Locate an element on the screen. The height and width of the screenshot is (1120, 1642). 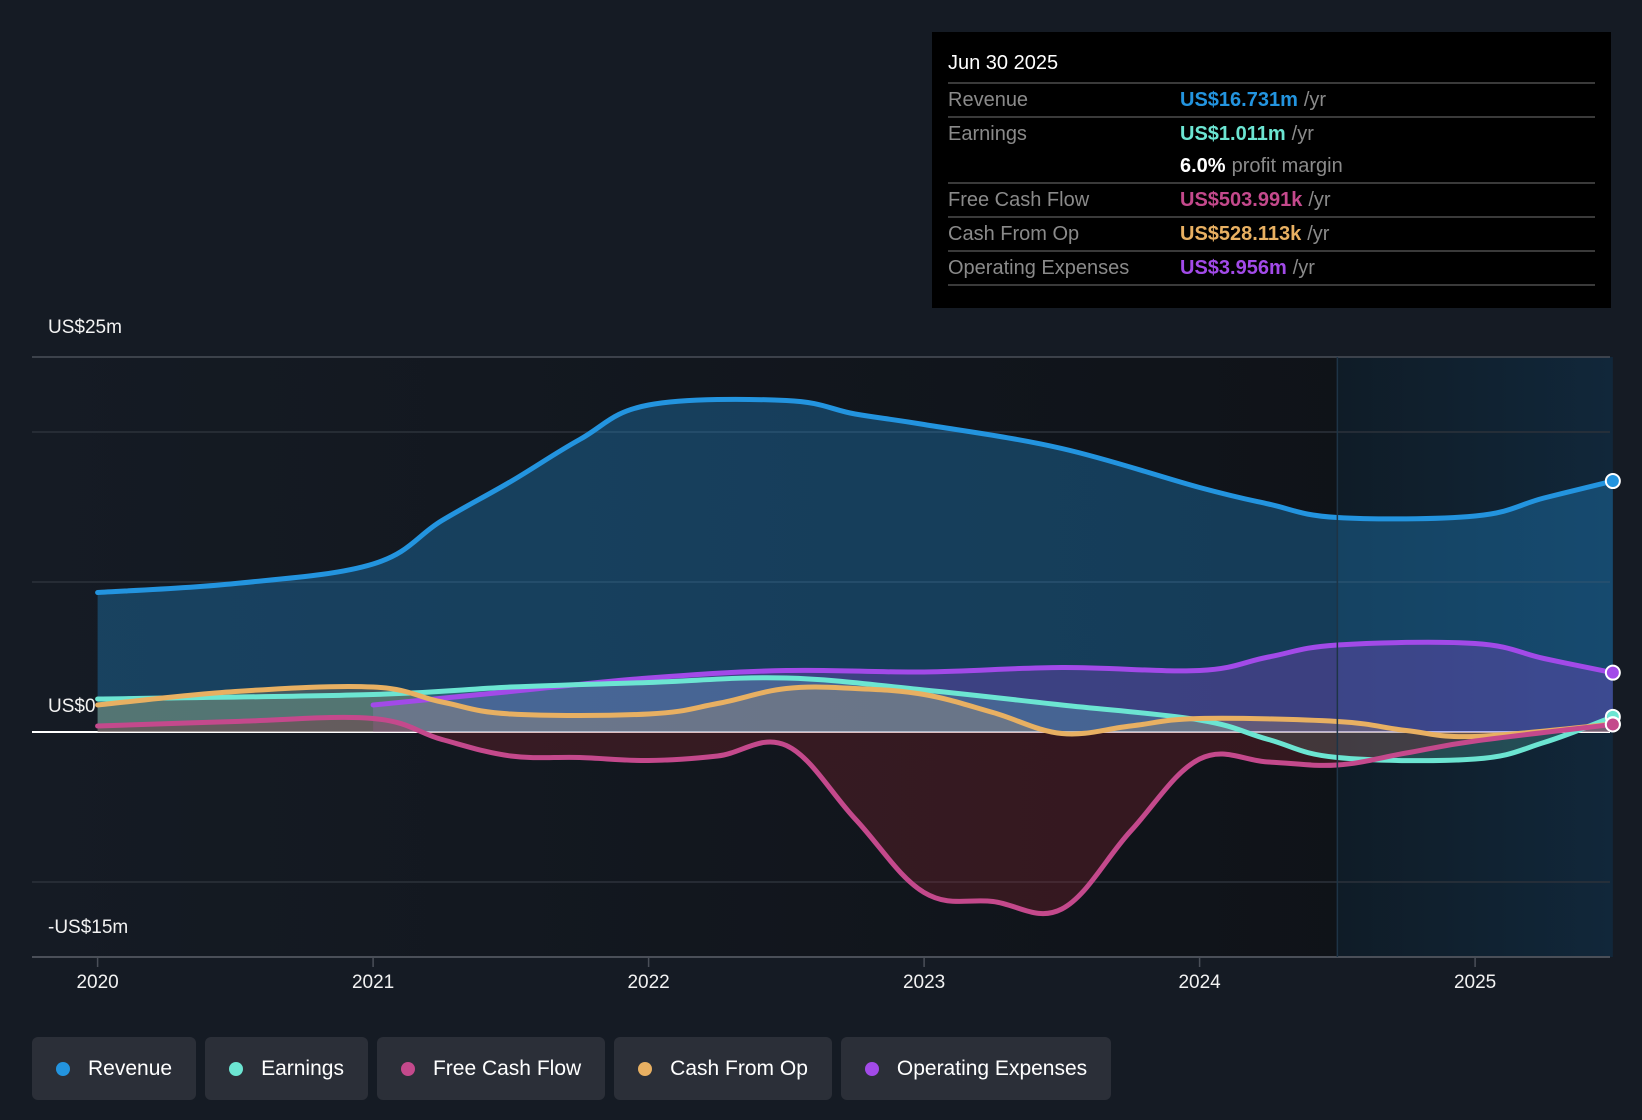
tooltip-value: US$528.113k is located at coordinates (1241, 233).